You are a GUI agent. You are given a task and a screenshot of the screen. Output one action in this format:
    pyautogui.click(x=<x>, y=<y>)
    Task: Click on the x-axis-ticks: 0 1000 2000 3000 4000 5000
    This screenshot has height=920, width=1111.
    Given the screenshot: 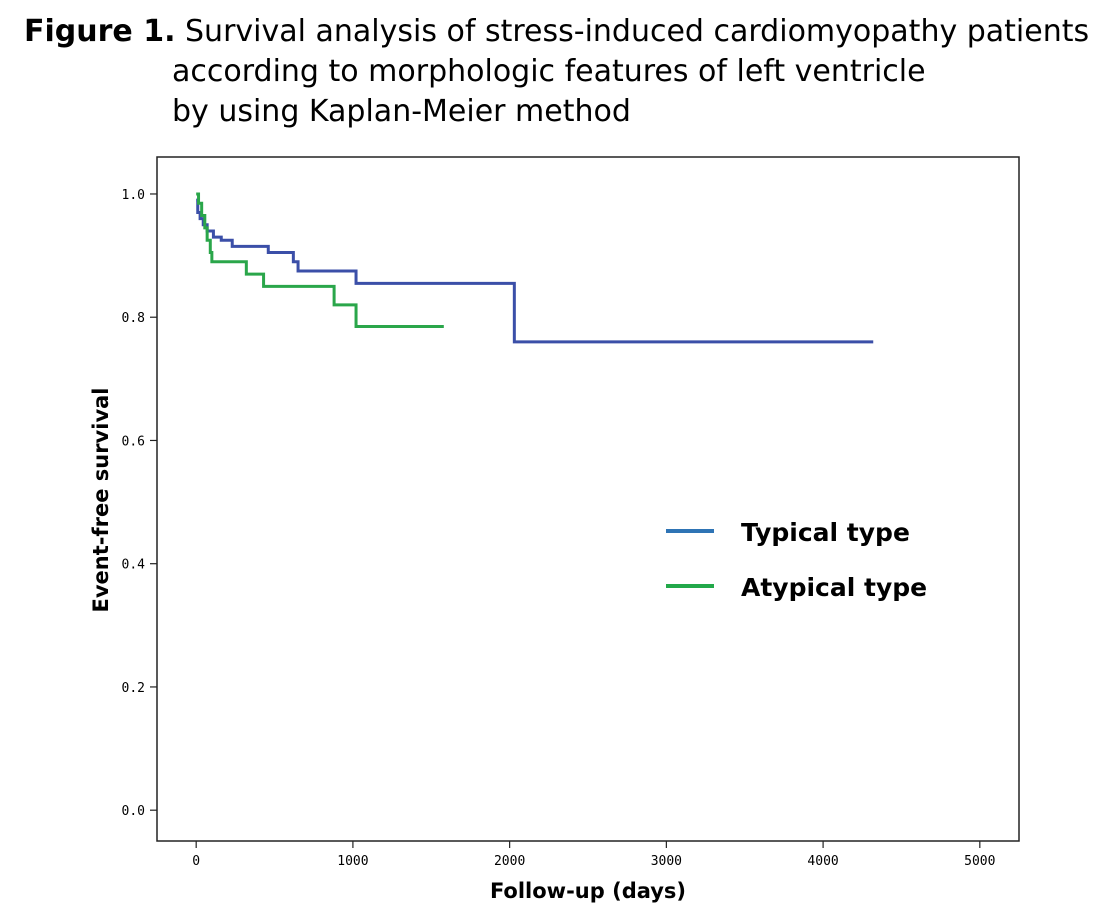 What is the action you would take?
    pyautogui.click(x=593, y=855)
    